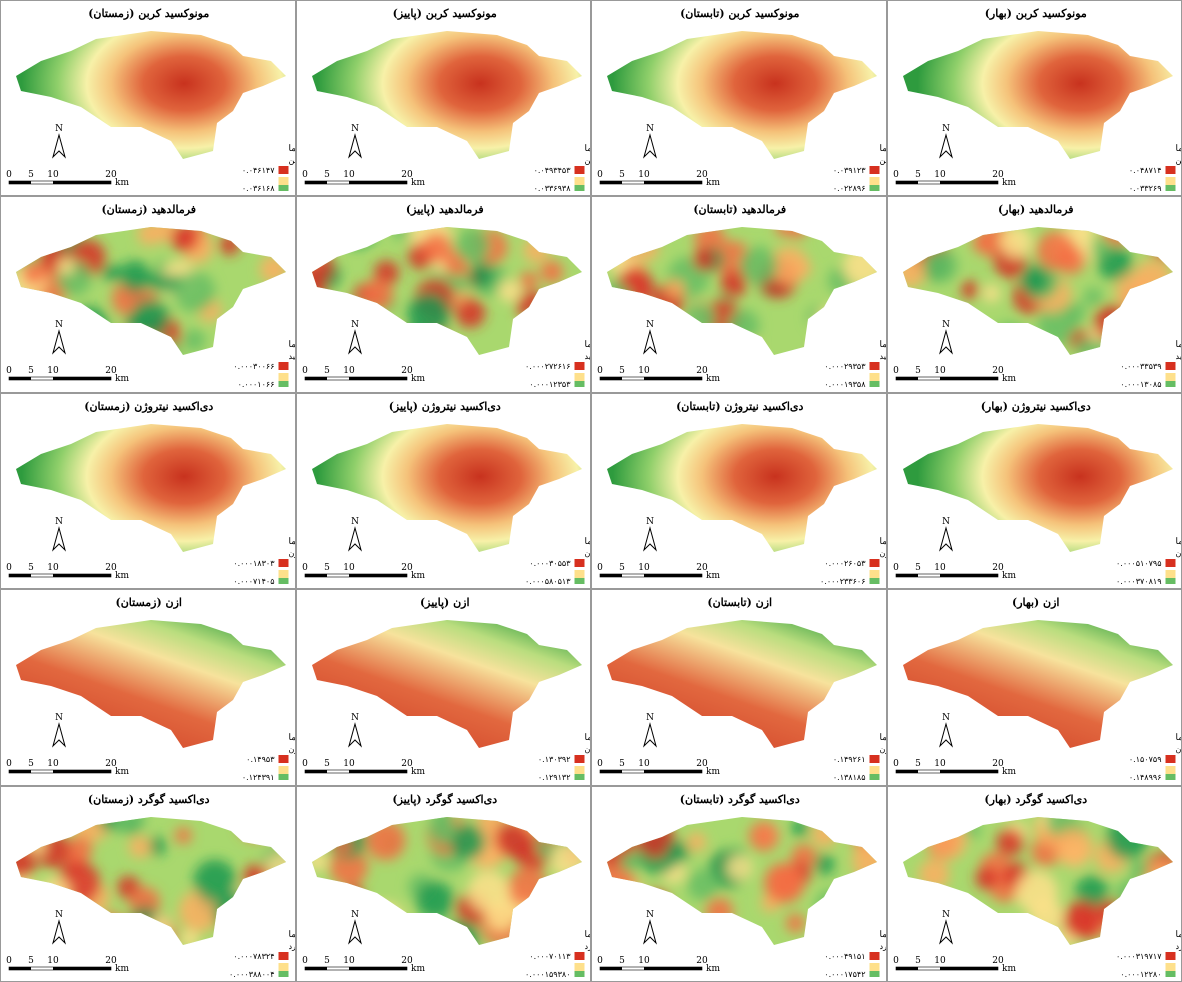 This screenshot has height=982, width=1182. What do you see at coordinates (444, 406) in the screenshot?
I see `panel-title: دی‌اکسید نیتروژن (پاییز)` at bounding box center [444, 406].